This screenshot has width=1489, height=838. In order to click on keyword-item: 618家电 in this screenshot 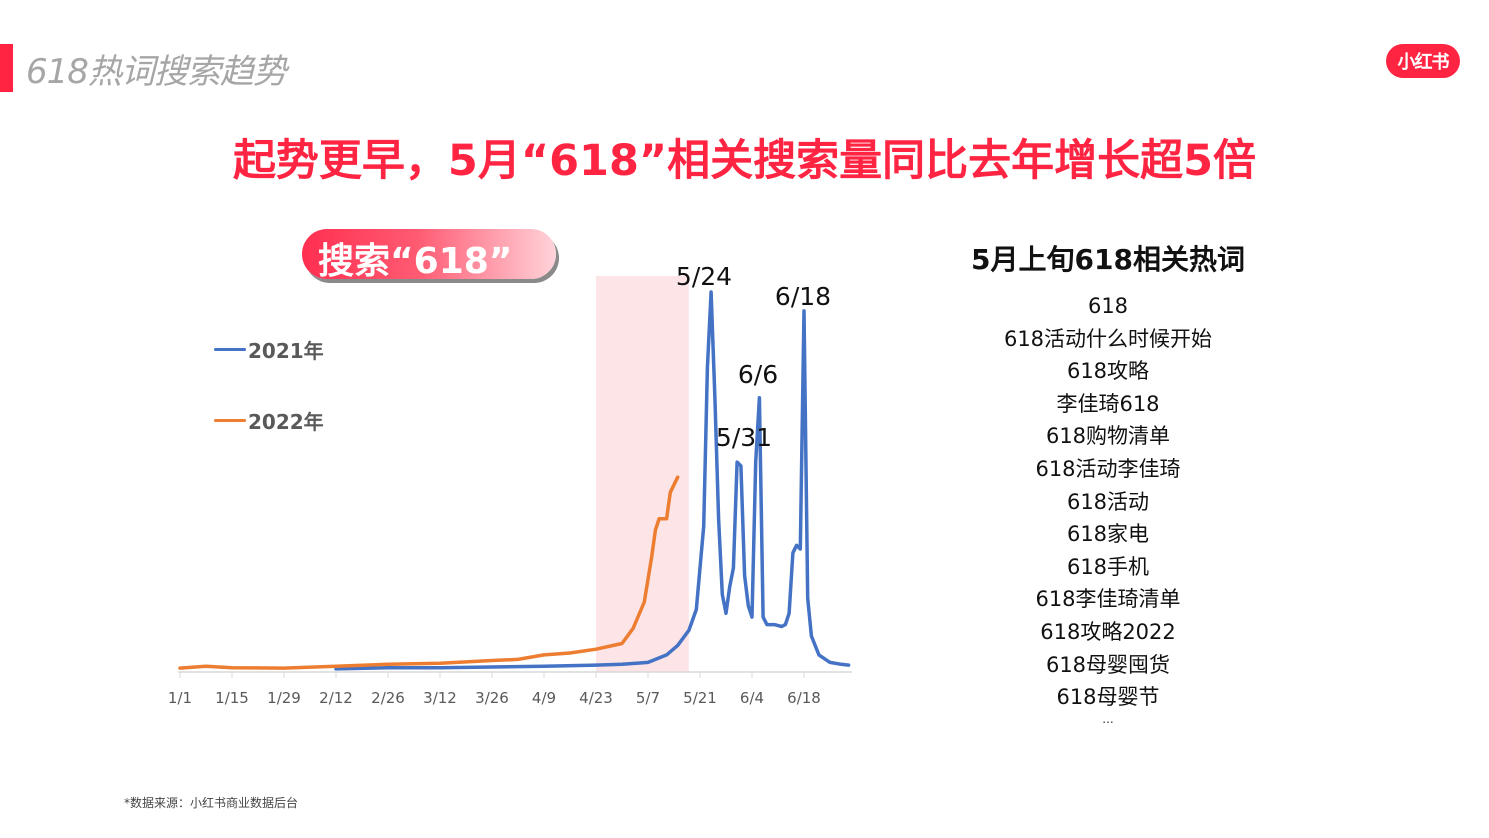, I will do `click(1108, 534)`.